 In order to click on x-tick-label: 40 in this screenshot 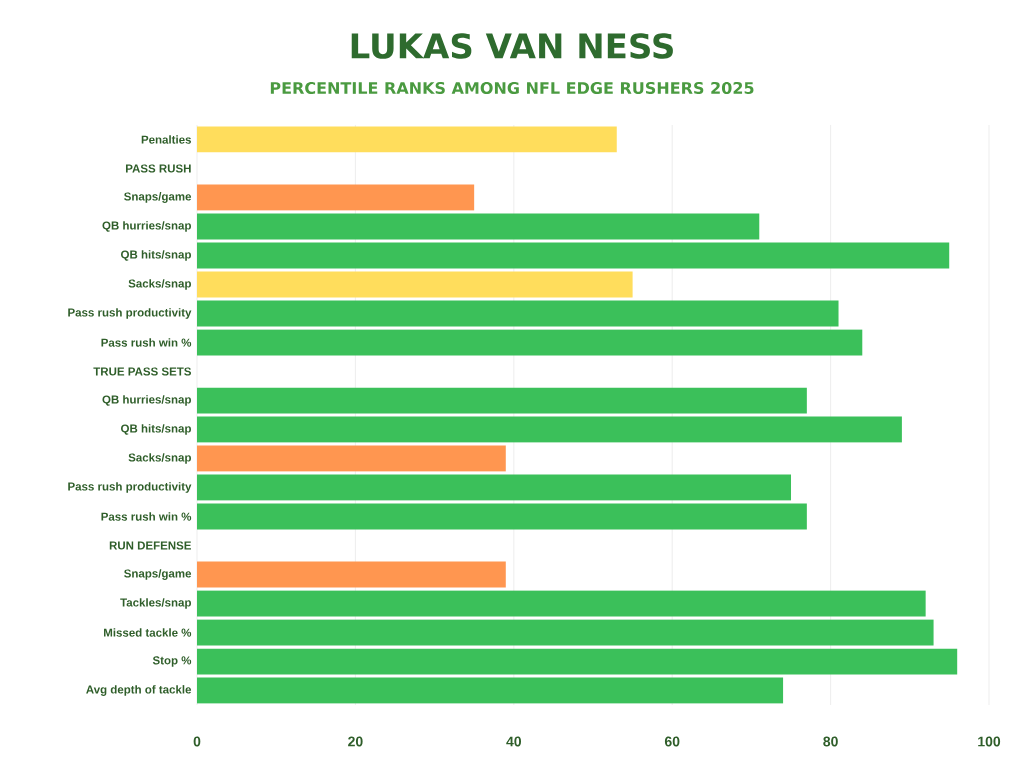, I will do `click(514, 741)`.